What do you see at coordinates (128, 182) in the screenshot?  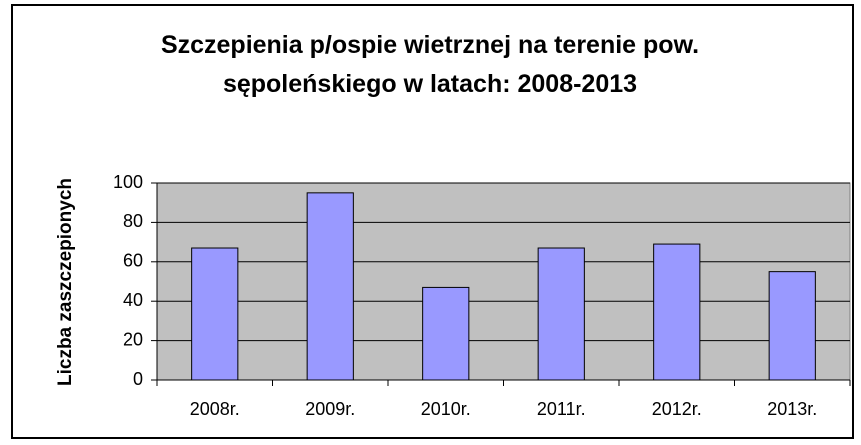 I see `y-tick-label: 100` at bounding box center [128, 182].